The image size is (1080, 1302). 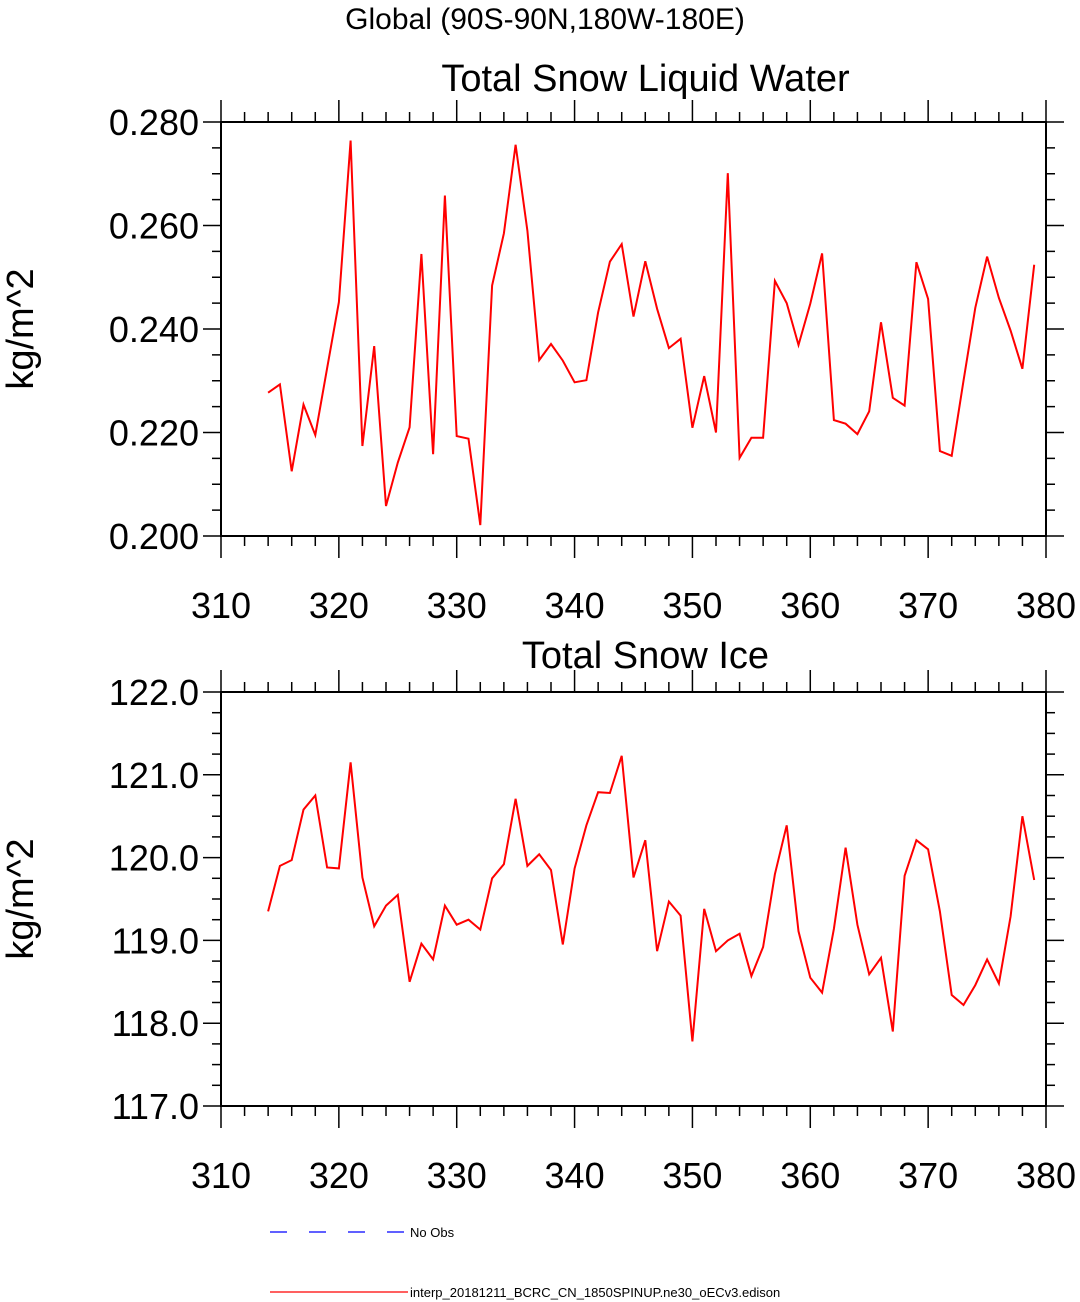 I want to click on y-tick-label: 118.0, so click(x=155, y=1023).